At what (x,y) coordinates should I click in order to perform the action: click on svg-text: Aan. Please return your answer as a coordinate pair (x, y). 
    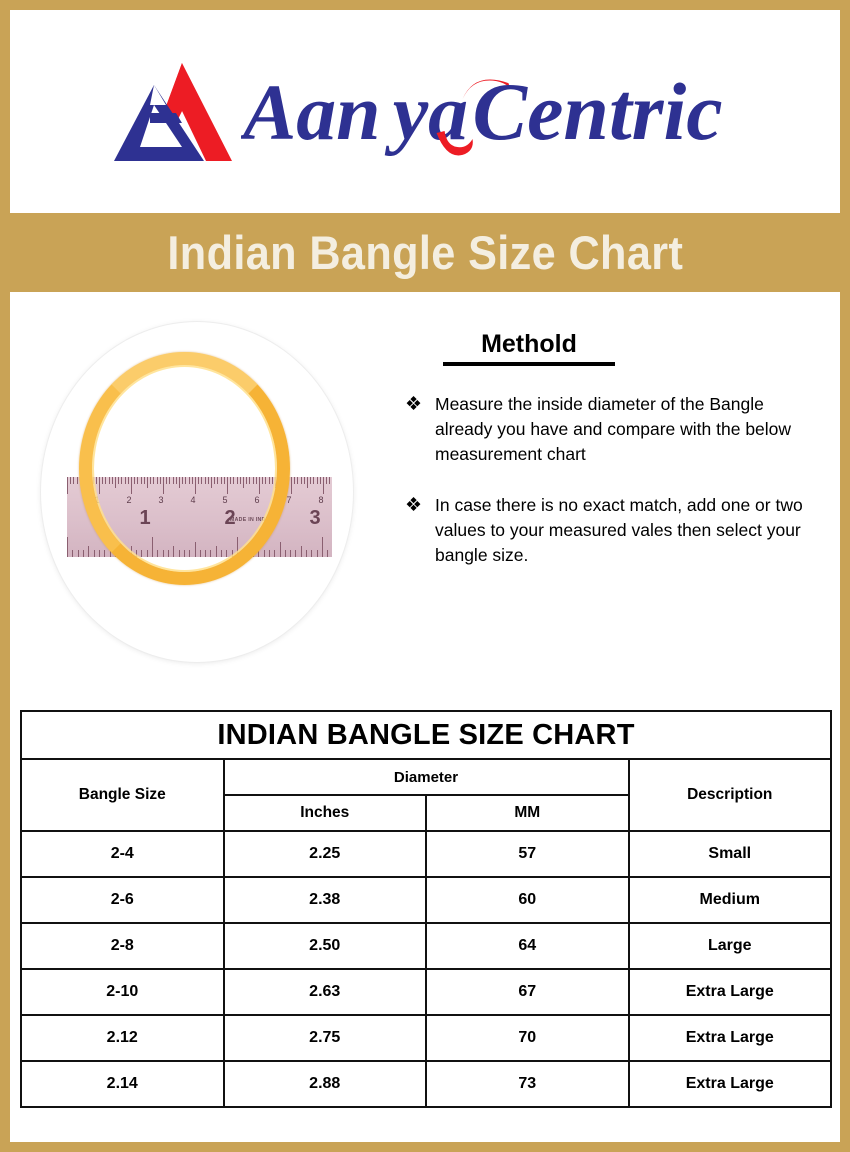
    Looking at the image, I should click on (311, 112).